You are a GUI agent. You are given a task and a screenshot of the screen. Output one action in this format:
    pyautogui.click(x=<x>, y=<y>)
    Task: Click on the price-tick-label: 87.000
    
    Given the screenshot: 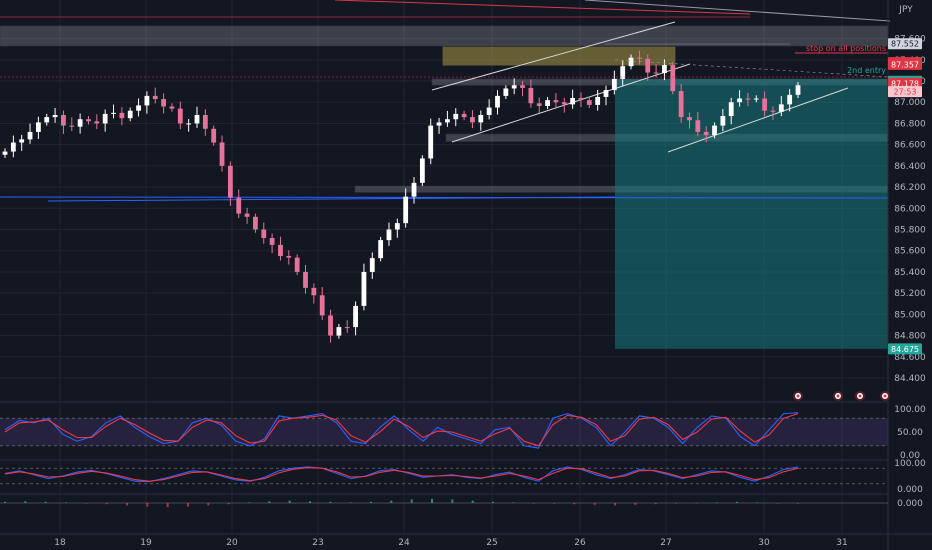 What is the action you would take?
    pyautogui.click(x=910, y=103)
    